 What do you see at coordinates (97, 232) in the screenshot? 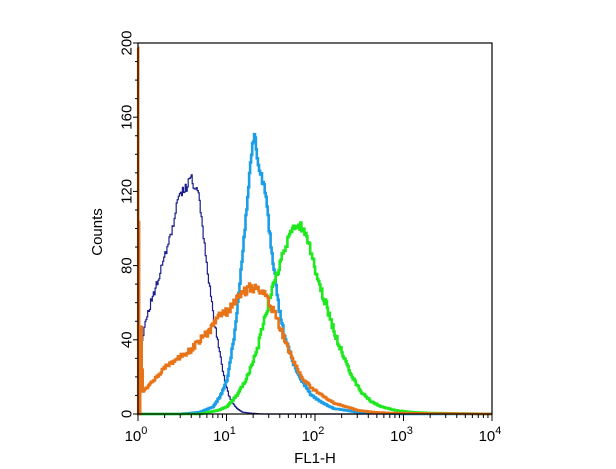
I see `y-axis-label: Counts` at bounding box center [97, 232].